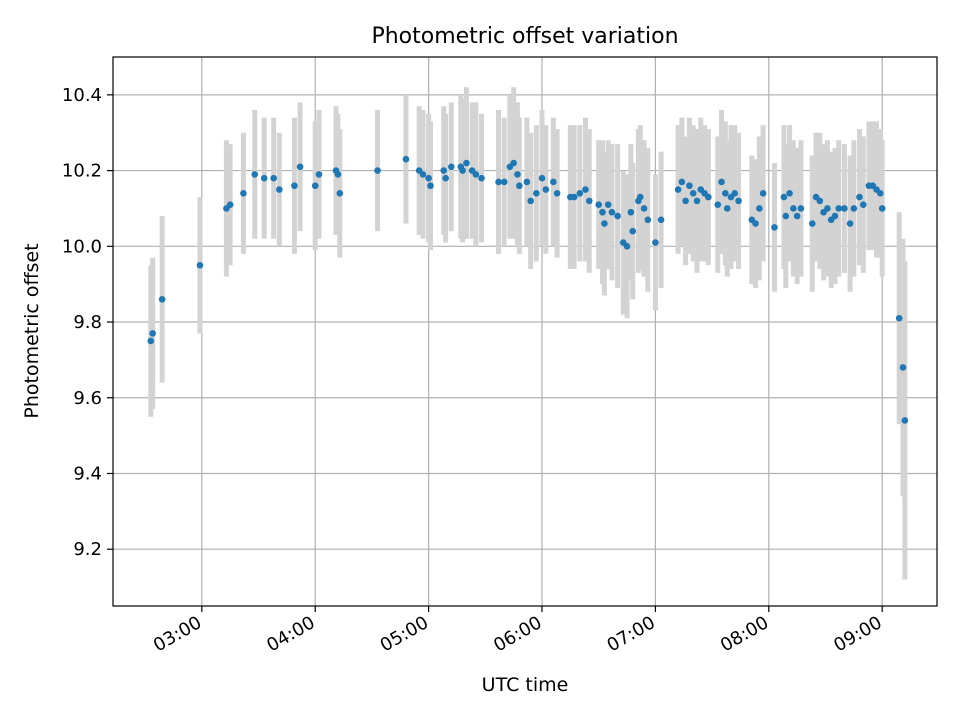 The width and height of the screenshot is (960, 720). I want to click on x-axis-label: UTC time, so click(525, 685).